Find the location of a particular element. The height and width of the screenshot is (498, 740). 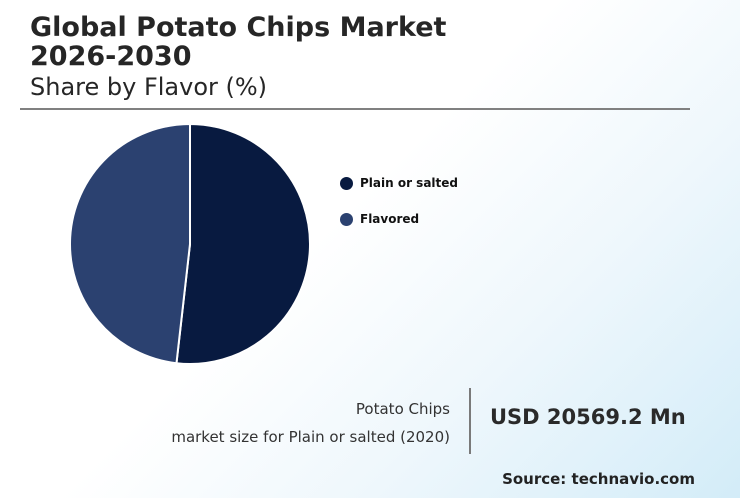

legend: Plain or salted Flavored is located at coordinates (399, 210).